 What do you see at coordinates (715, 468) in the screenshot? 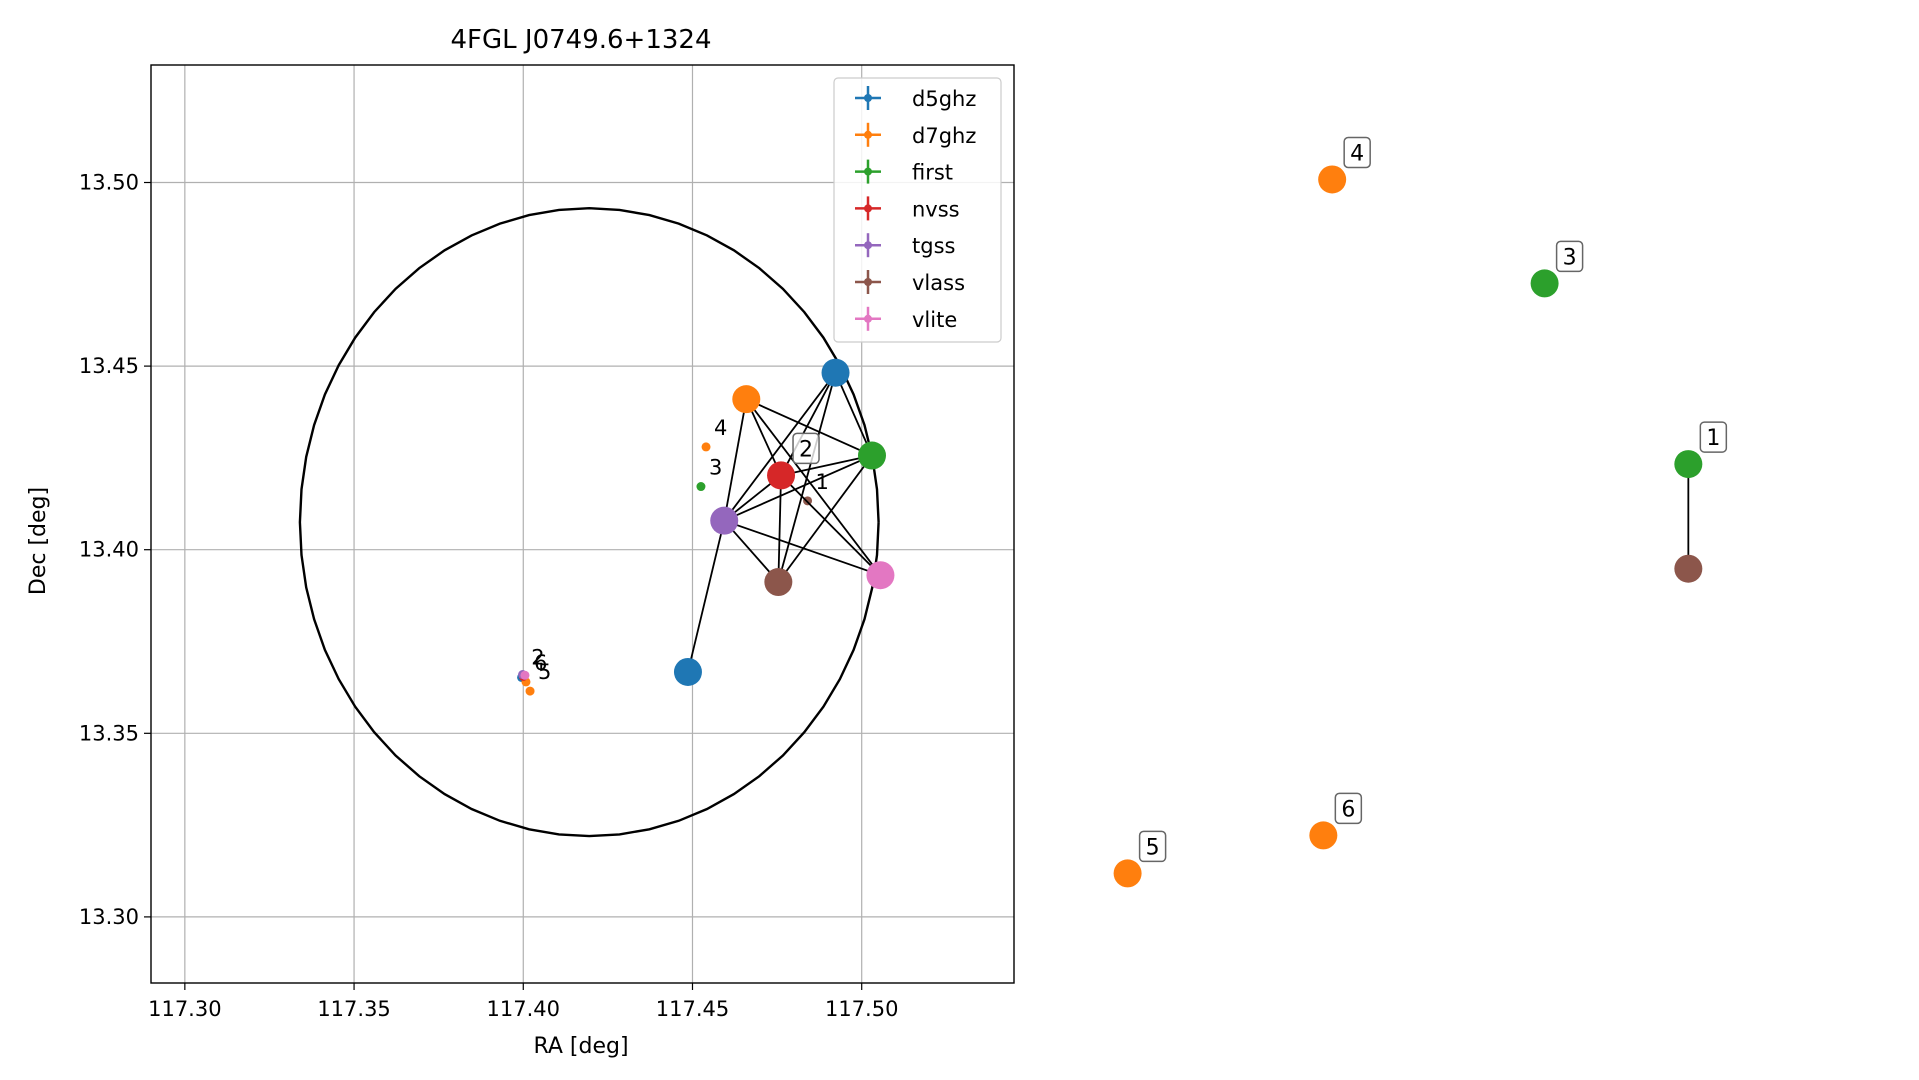
I see `point-annotation: 3` at bounding box center [715, 468].